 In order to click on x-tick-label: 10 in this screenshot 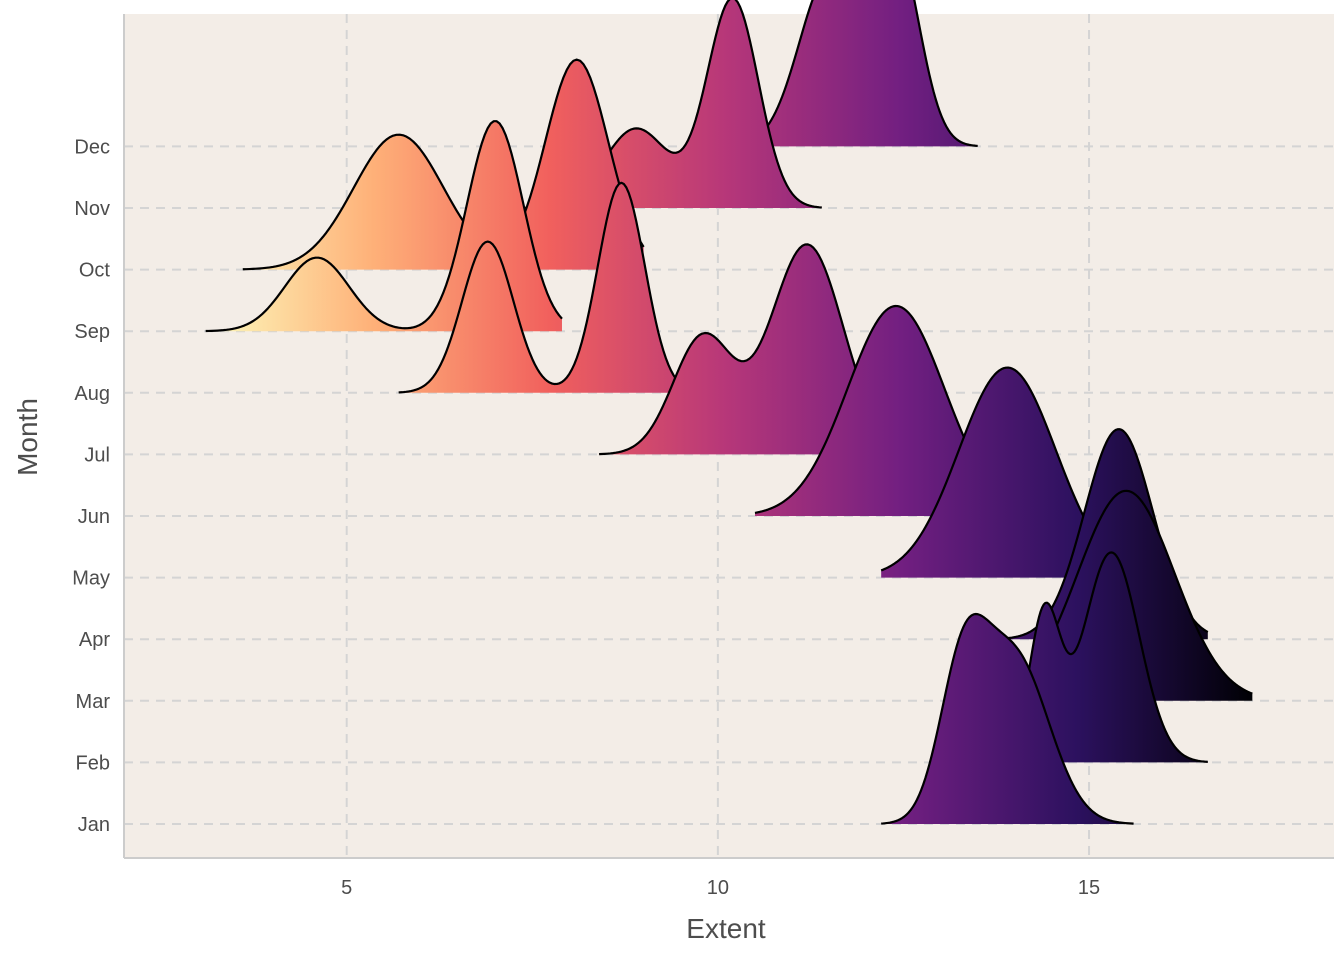, I will do `click(718, 888)`.